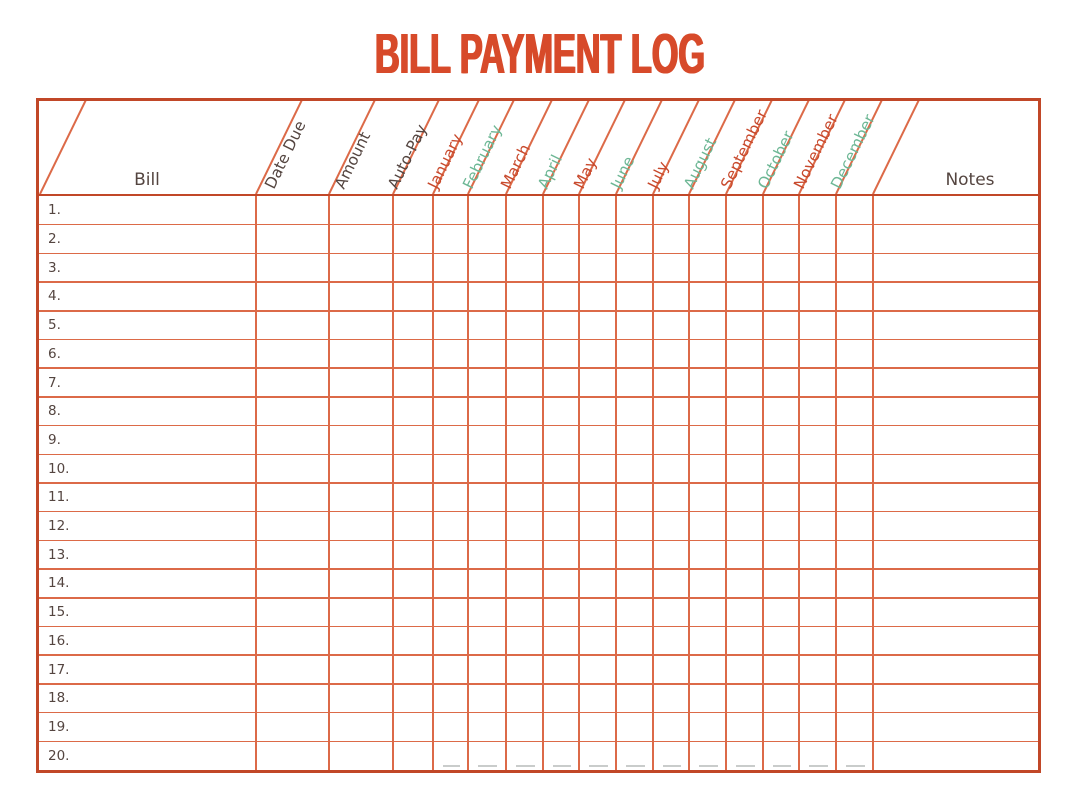 Image resolution: width=1080 pixels, height=812 pixels. I want to click on column-header-auto-pay: Auto-Pay, so click(407, 156).